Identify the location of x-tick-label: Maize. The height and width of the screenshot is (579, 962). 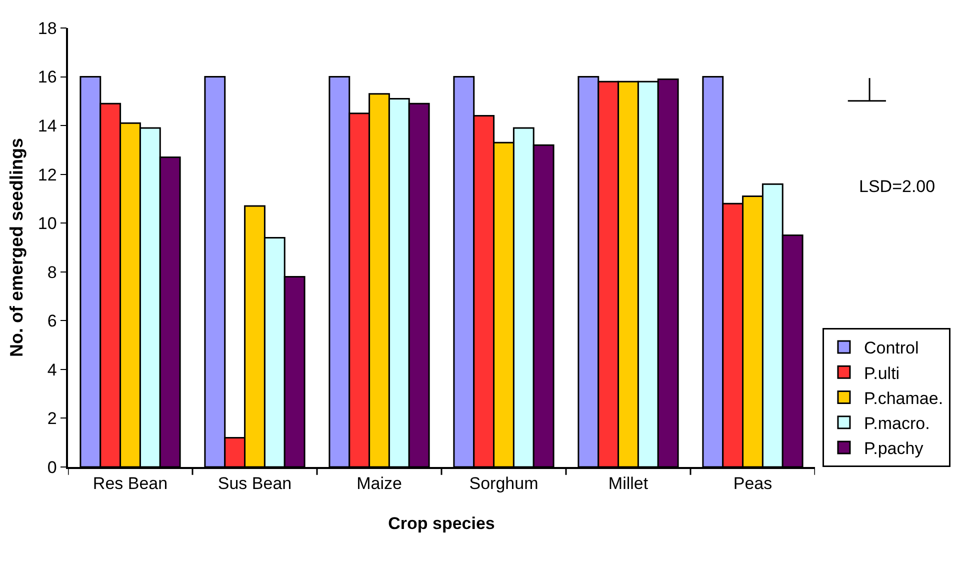
(379, 484).